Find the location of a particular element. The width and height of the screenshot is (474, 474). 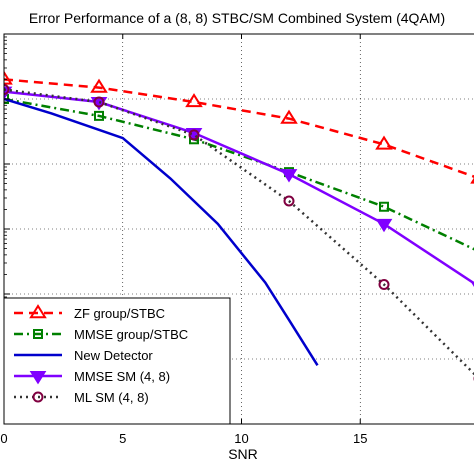

legend-marker-mmse-group-stbc is located at coordinates (38, 334).